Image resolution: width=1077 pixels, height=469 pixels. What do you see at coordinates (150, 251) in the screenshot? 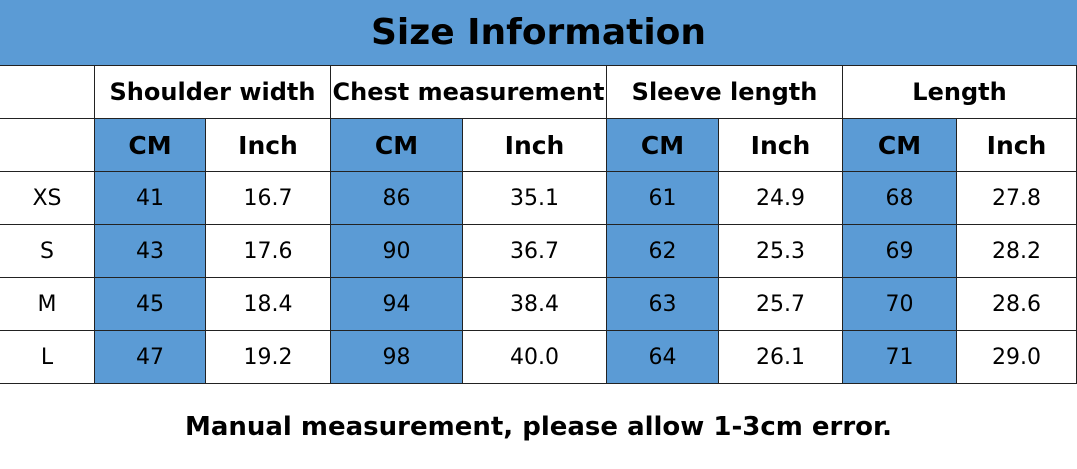
I see `cell-value: 43` at bounding box center [150, 251].